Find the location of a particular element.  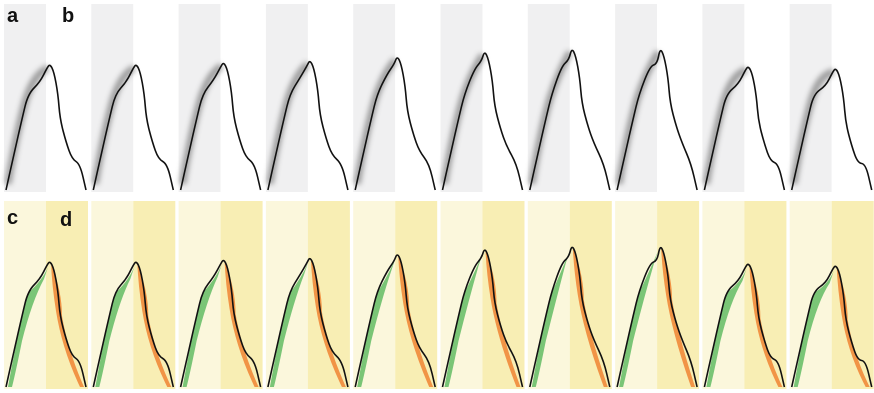

panel-label-b: b is located at coordinates (68, 16).